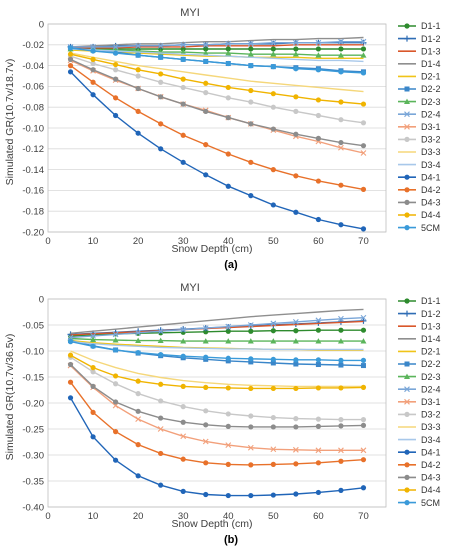 The width and height of the screenshot is (462, 555). I want to click on chart-a-y-tick-label: -0.08, so click(33, 108).